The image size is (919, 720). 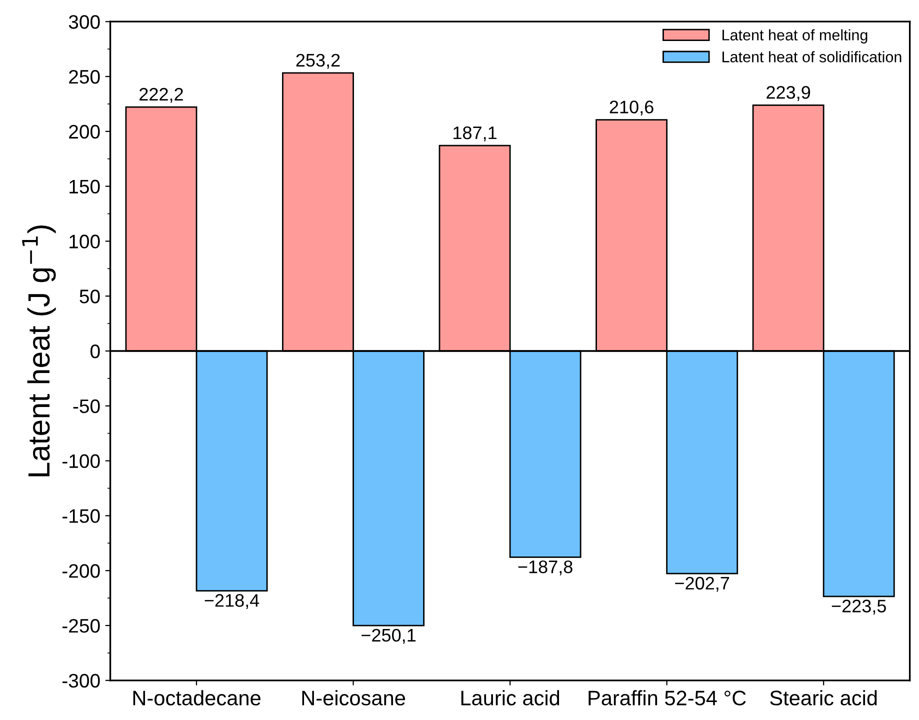 What do you see at coordinates (795, 36) in the screenshot?
I see `legend-label: Latent heat of melting` at bounding box center [795, 36].